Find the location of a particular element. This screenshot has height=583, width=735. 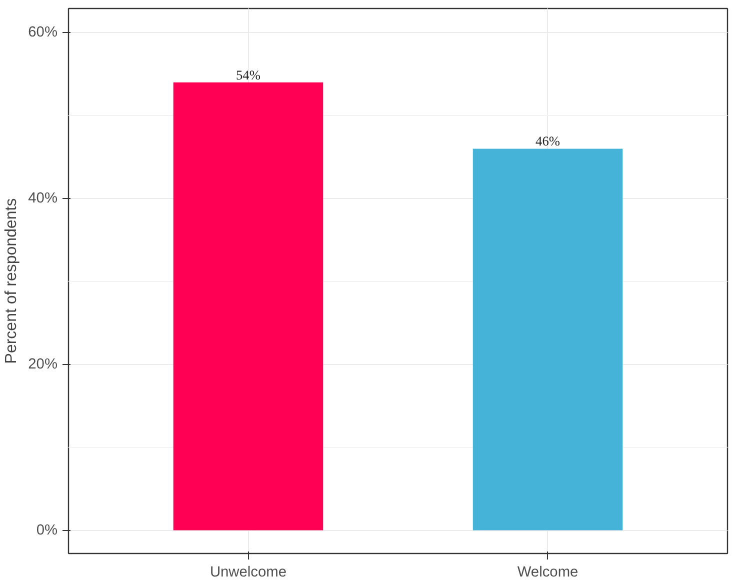

y-tick-label: 20% is located at coordinates (43, 364).